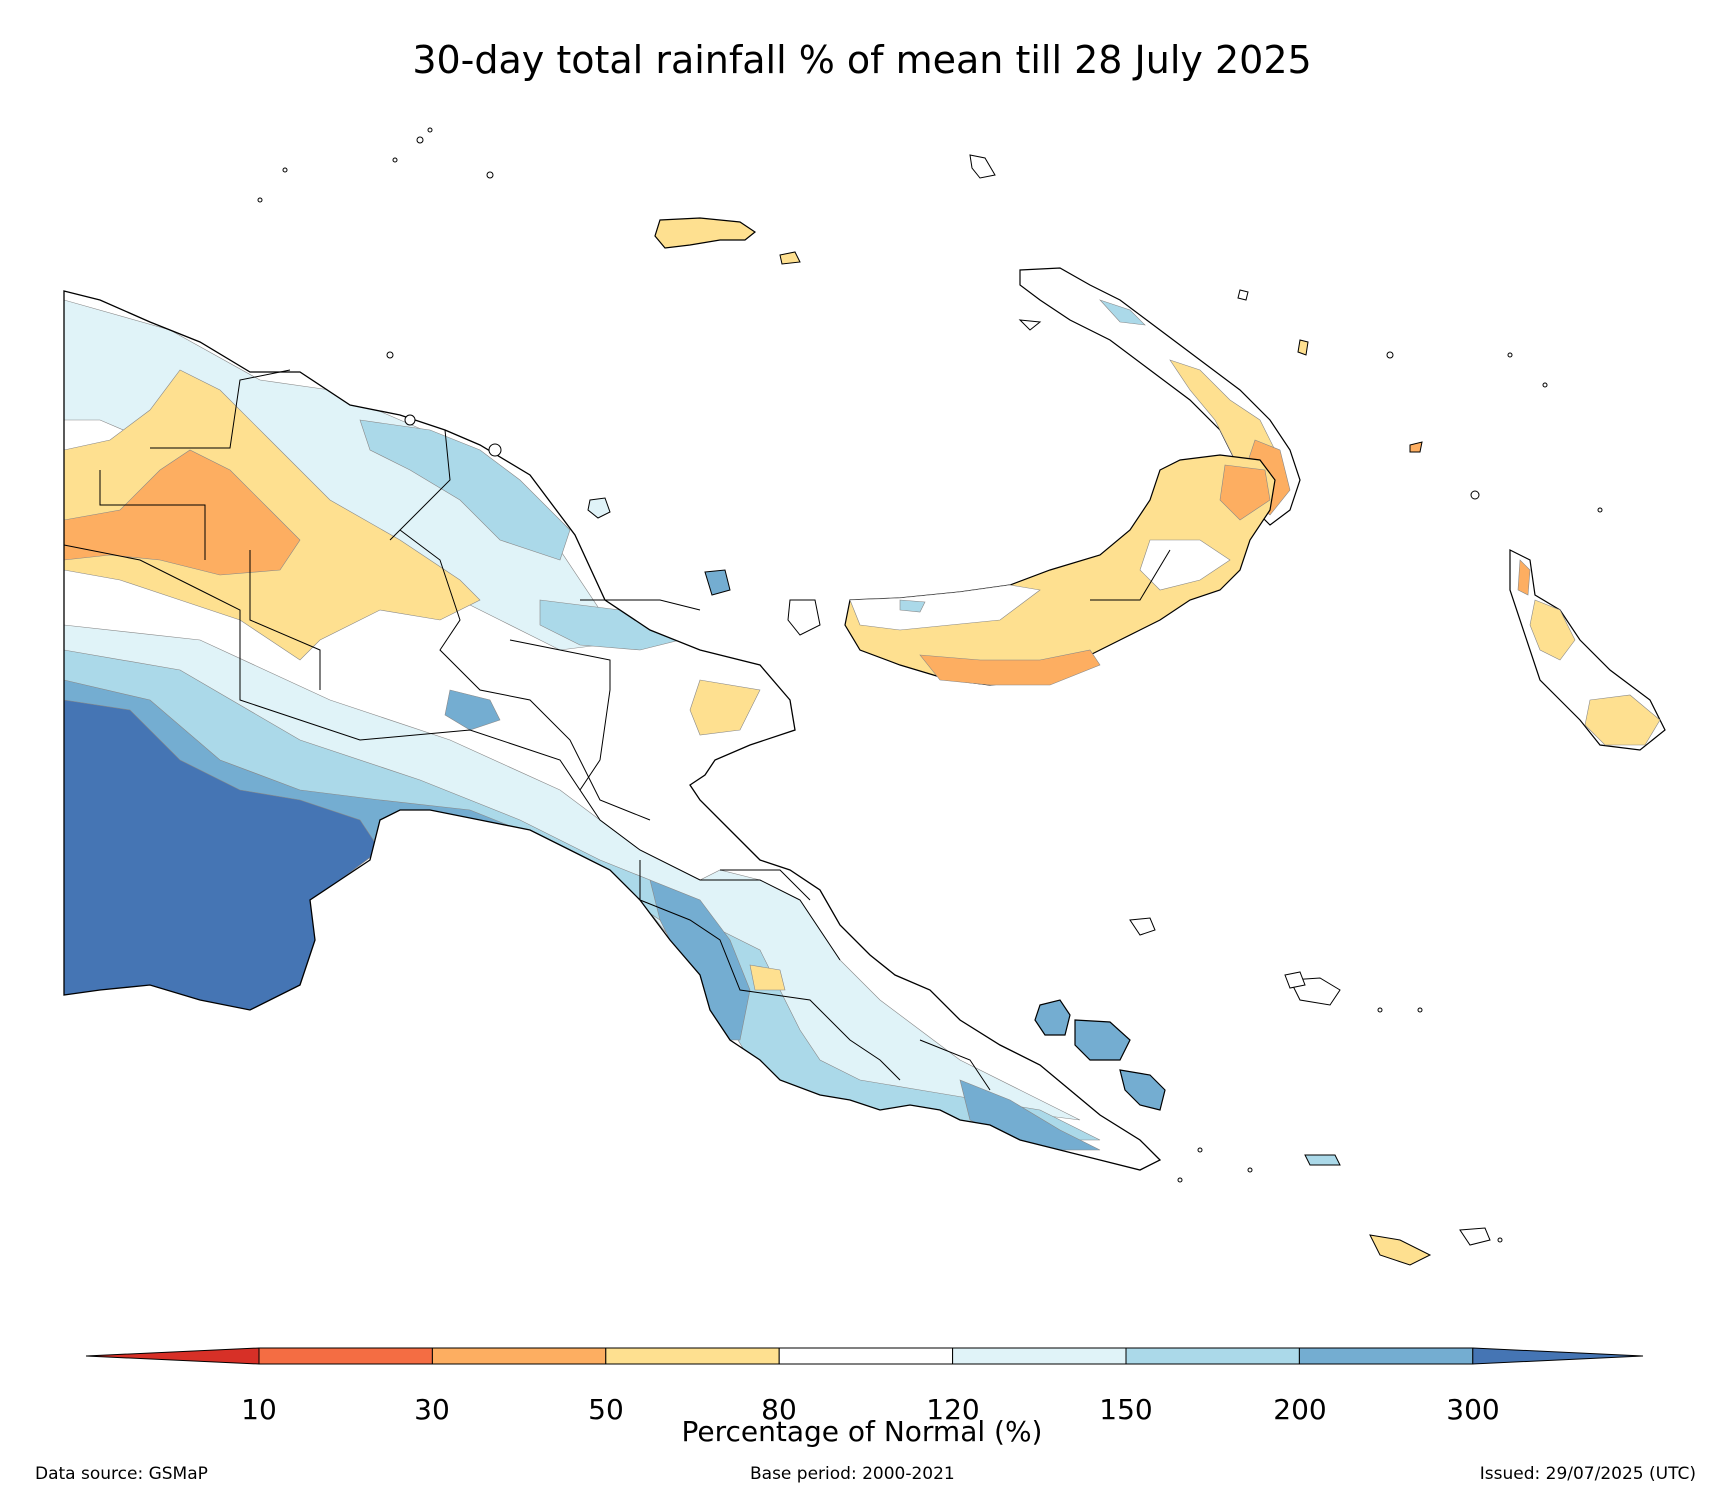 This screenshot has width=1724, height=1494. What do you see at coordinates (953, 1409) in the screenshot?
I see `colorbar-tick: 120` at bounding box center [953, 1409].